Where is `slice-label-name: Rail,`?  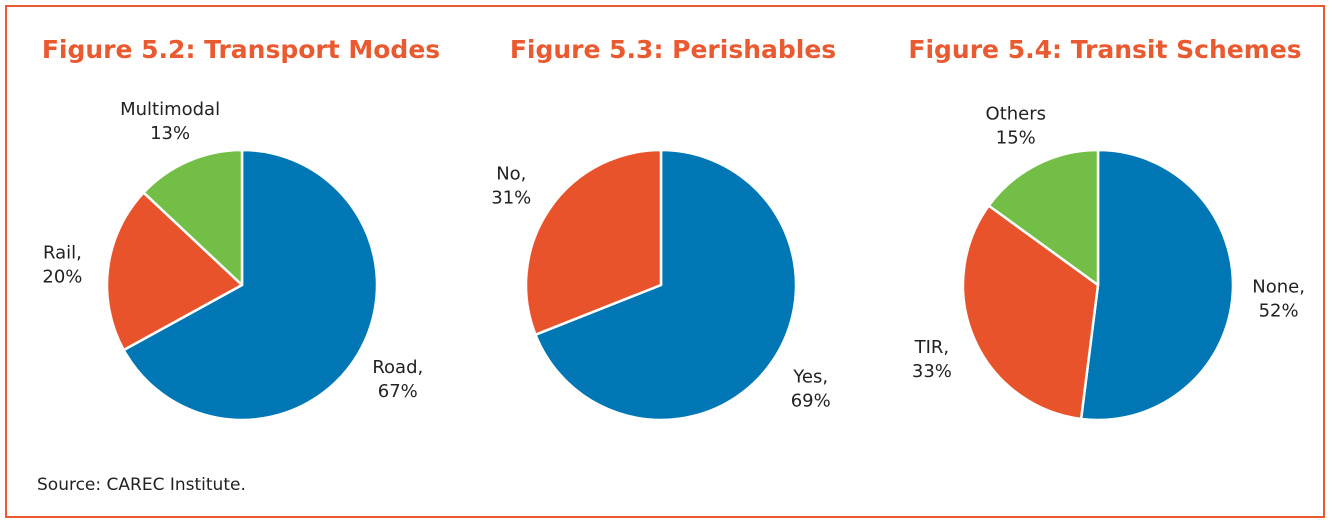 slice-label-name: Rail, is located at coordinates (62, 252).